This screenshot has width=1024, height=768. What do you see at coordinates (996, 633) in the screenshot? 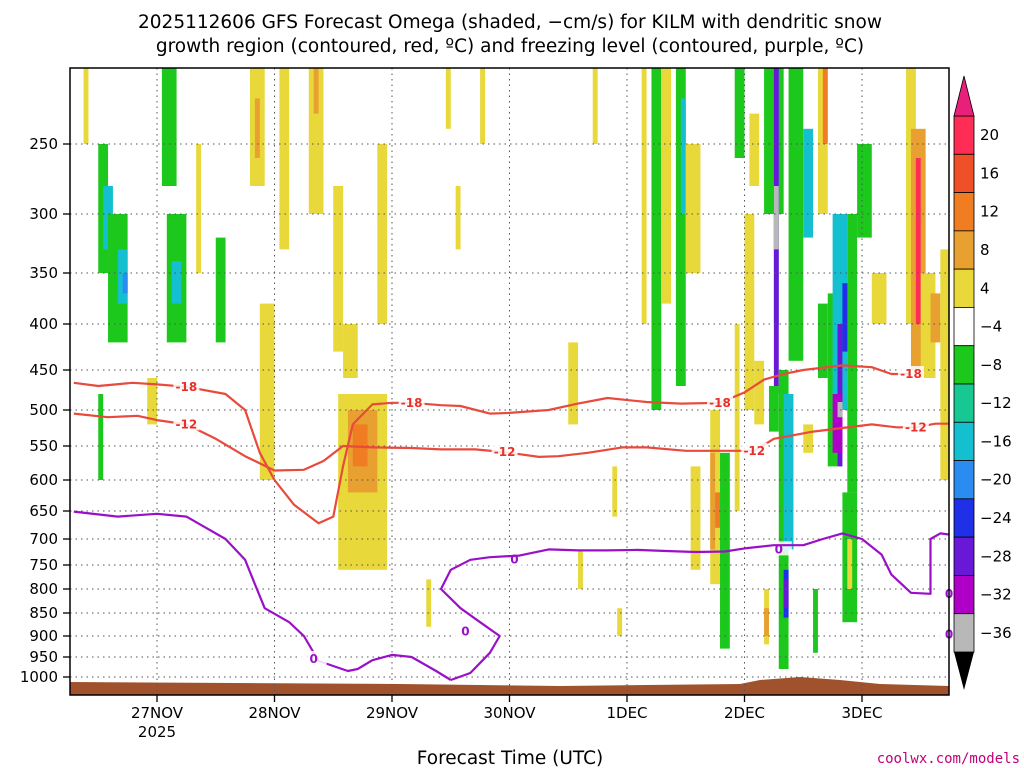
I see `colorbar-label: −36` at bounding box center [996, 633].